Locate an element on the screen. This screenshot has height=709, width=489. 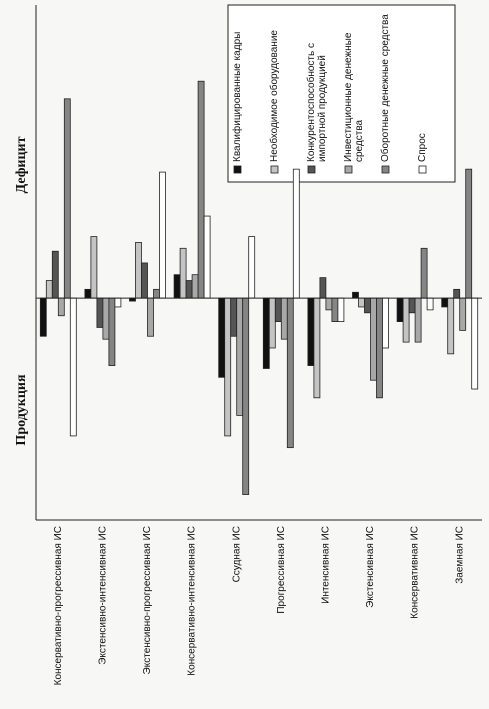
x-tick-label: Консервативно-прогрессивная ИС is located at coordinates (58, 605).